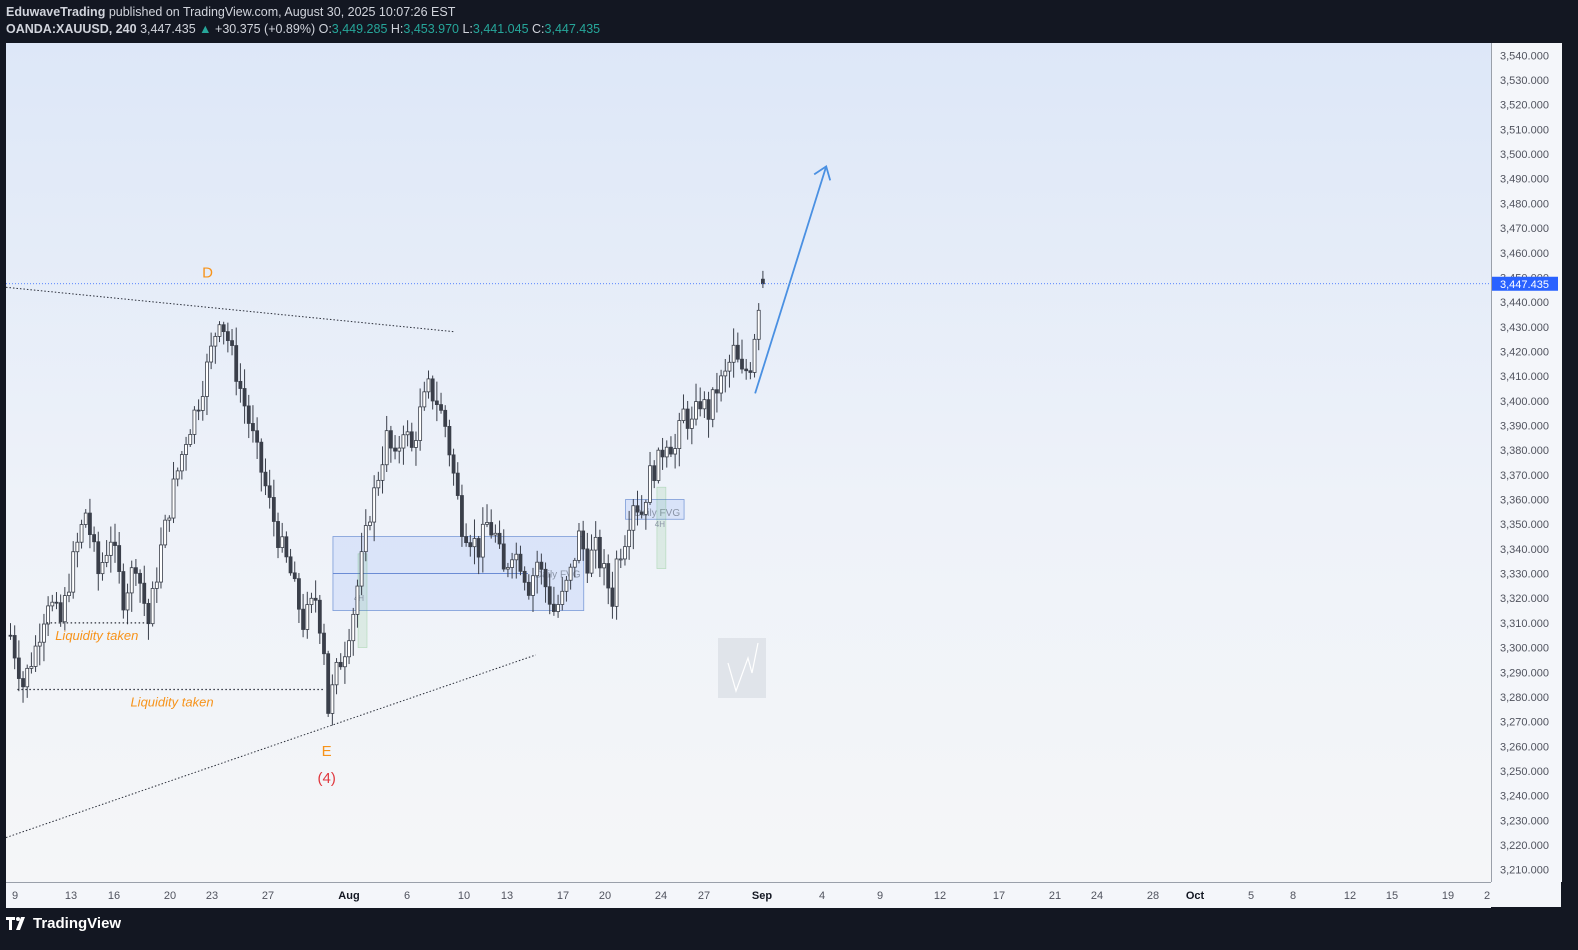 Image resolution: width=1578 pixels, height=950 pixels. I want to click on low-label: L:, so click(467, 29).